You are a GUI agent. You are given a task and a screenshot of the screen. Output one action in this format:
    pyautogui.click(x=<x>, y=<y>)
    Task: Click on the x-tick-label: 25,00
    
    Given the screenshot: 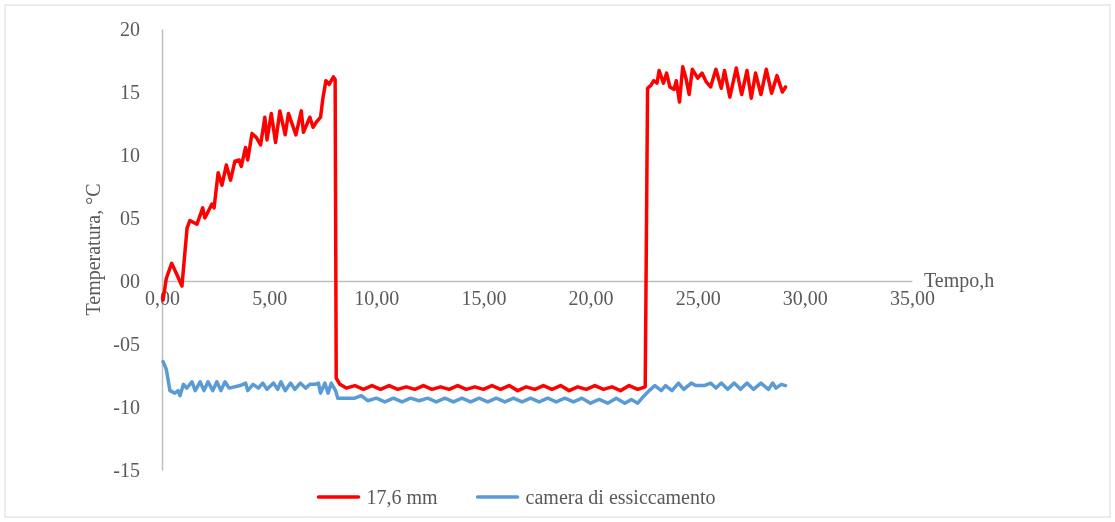 What is the action you would take?
    pyautogui.click(x=698, y=298)
    